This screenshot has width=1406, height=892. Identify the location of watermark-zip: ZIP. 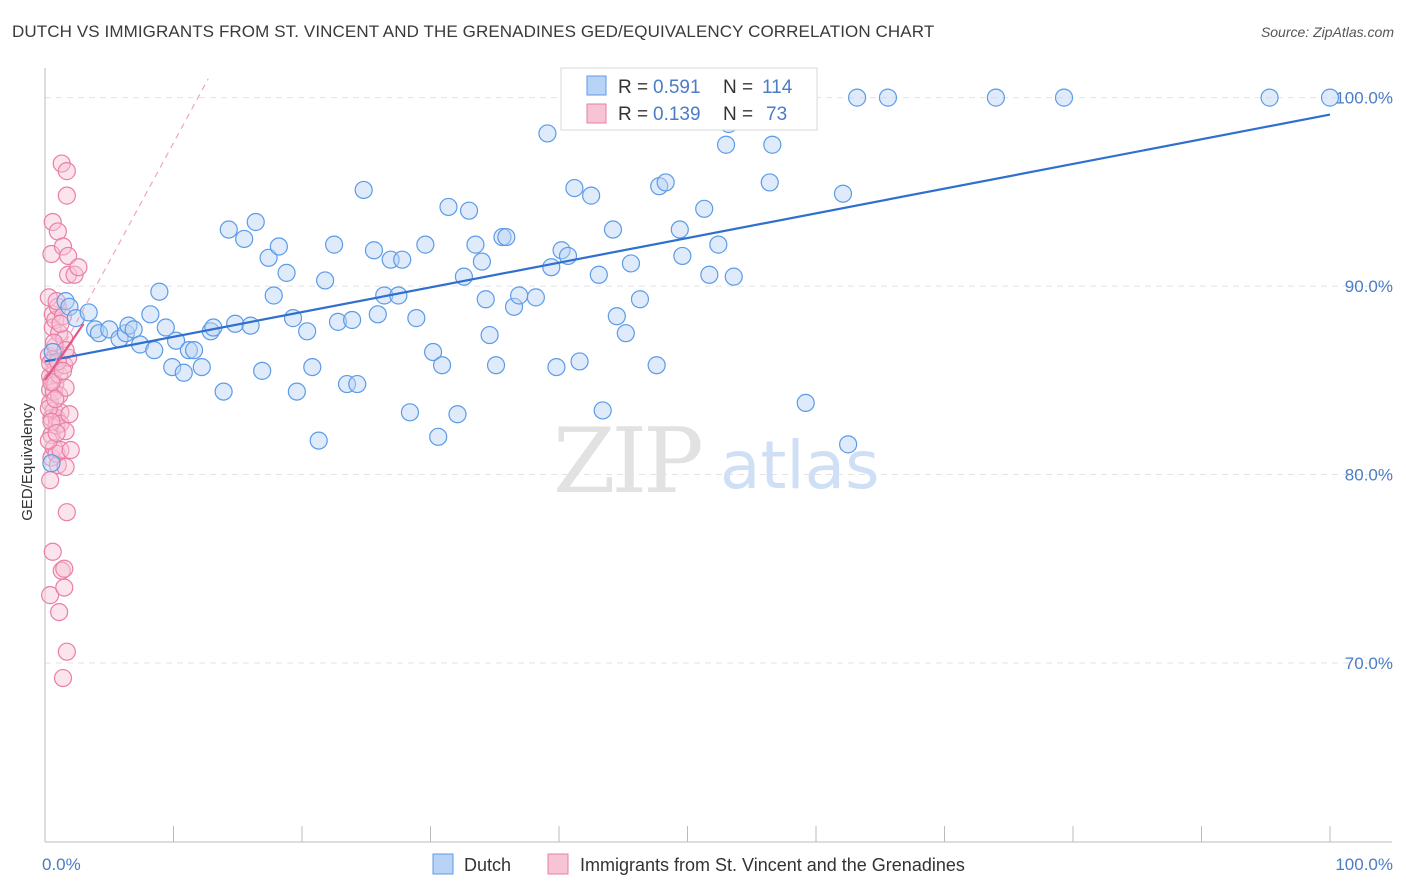
(627, 461).